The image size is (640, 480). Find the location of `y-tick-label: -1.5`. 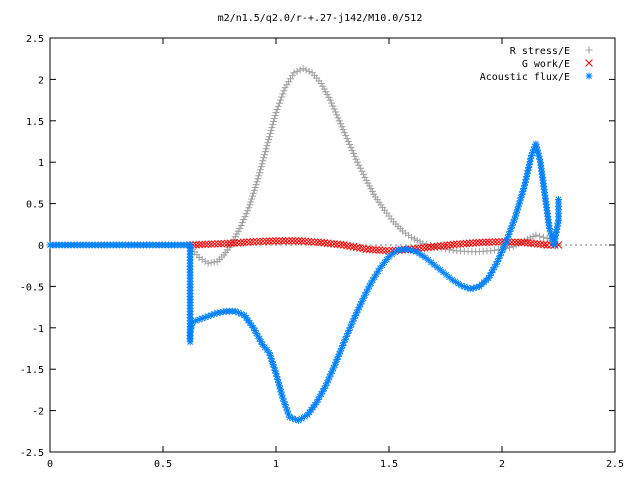

y-tick-label: -1.5 is located at coordinates (32, 370).